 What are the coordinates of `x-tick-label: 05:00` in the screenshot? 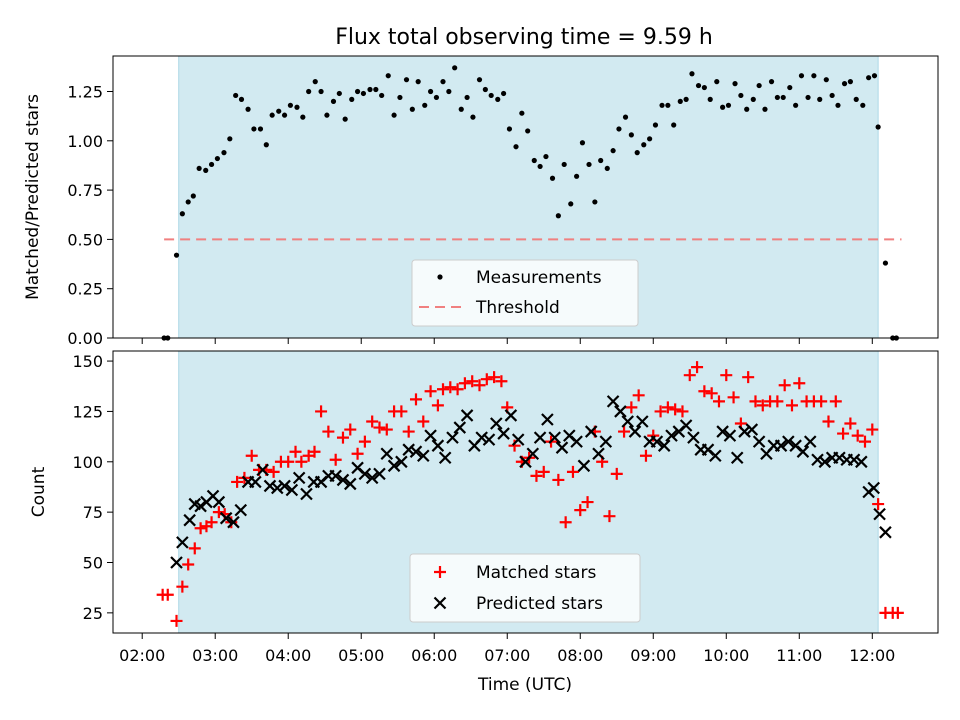 It's located at (361, 655).